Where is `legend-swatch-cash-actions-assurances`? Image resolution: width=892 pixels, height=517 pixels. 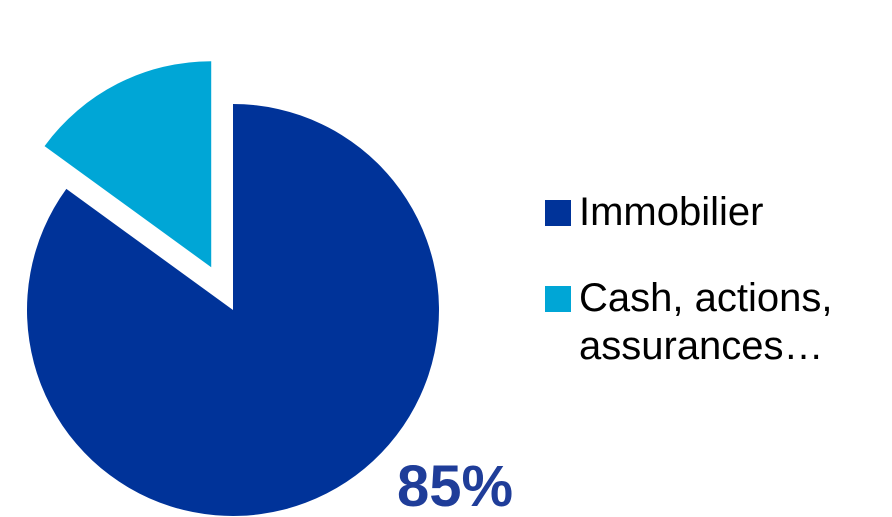 legend-swatch-cash-actions-assurances is located at coordinates (558, 299).